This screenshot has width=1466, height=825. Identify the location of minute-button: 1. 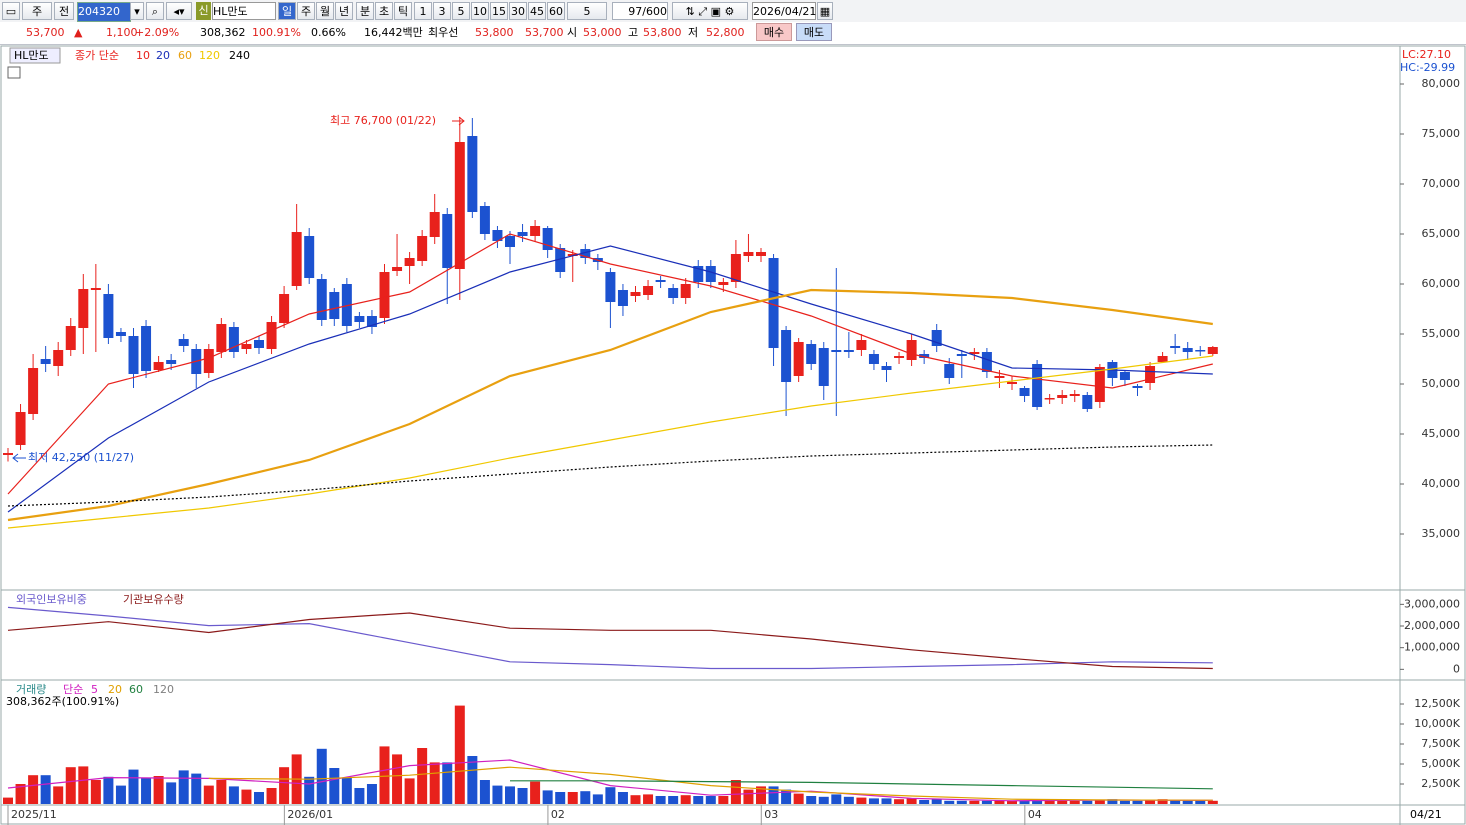
(423, 11).